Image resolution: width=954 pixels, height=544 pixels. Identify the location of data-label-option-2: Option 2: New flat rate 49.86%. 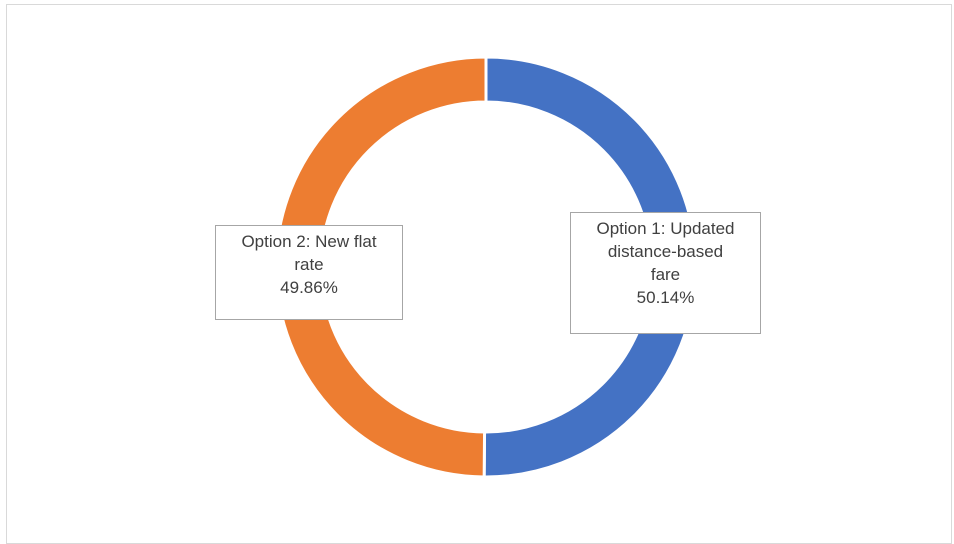
(309, 272).